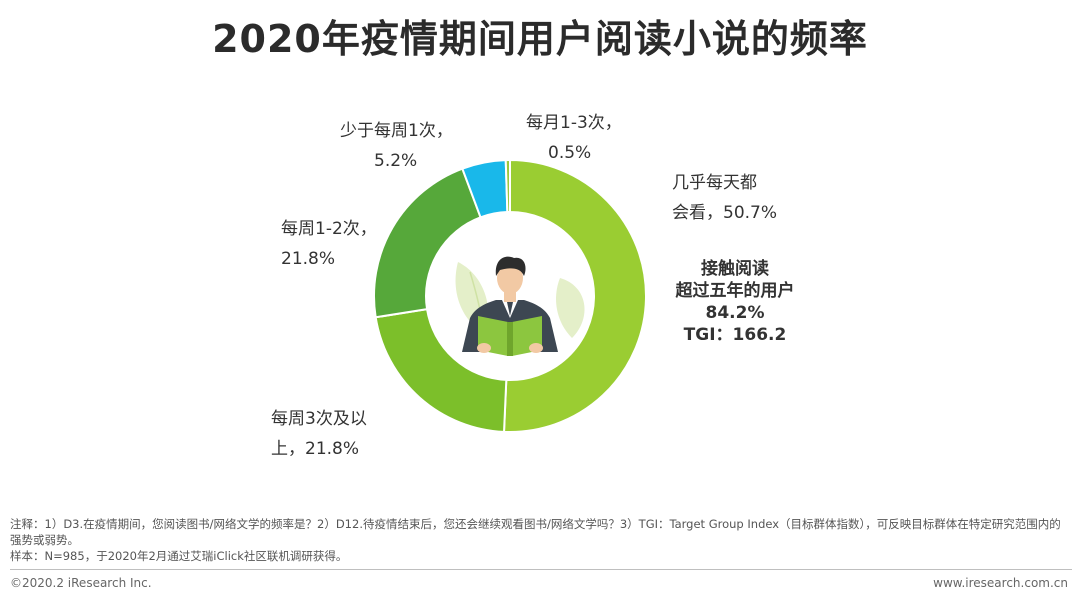  Describe the element at coordinates (396, 146) in the screenshot. I see `slice-label-less-weekly: 少于每周1次， 5.2%` at that location.